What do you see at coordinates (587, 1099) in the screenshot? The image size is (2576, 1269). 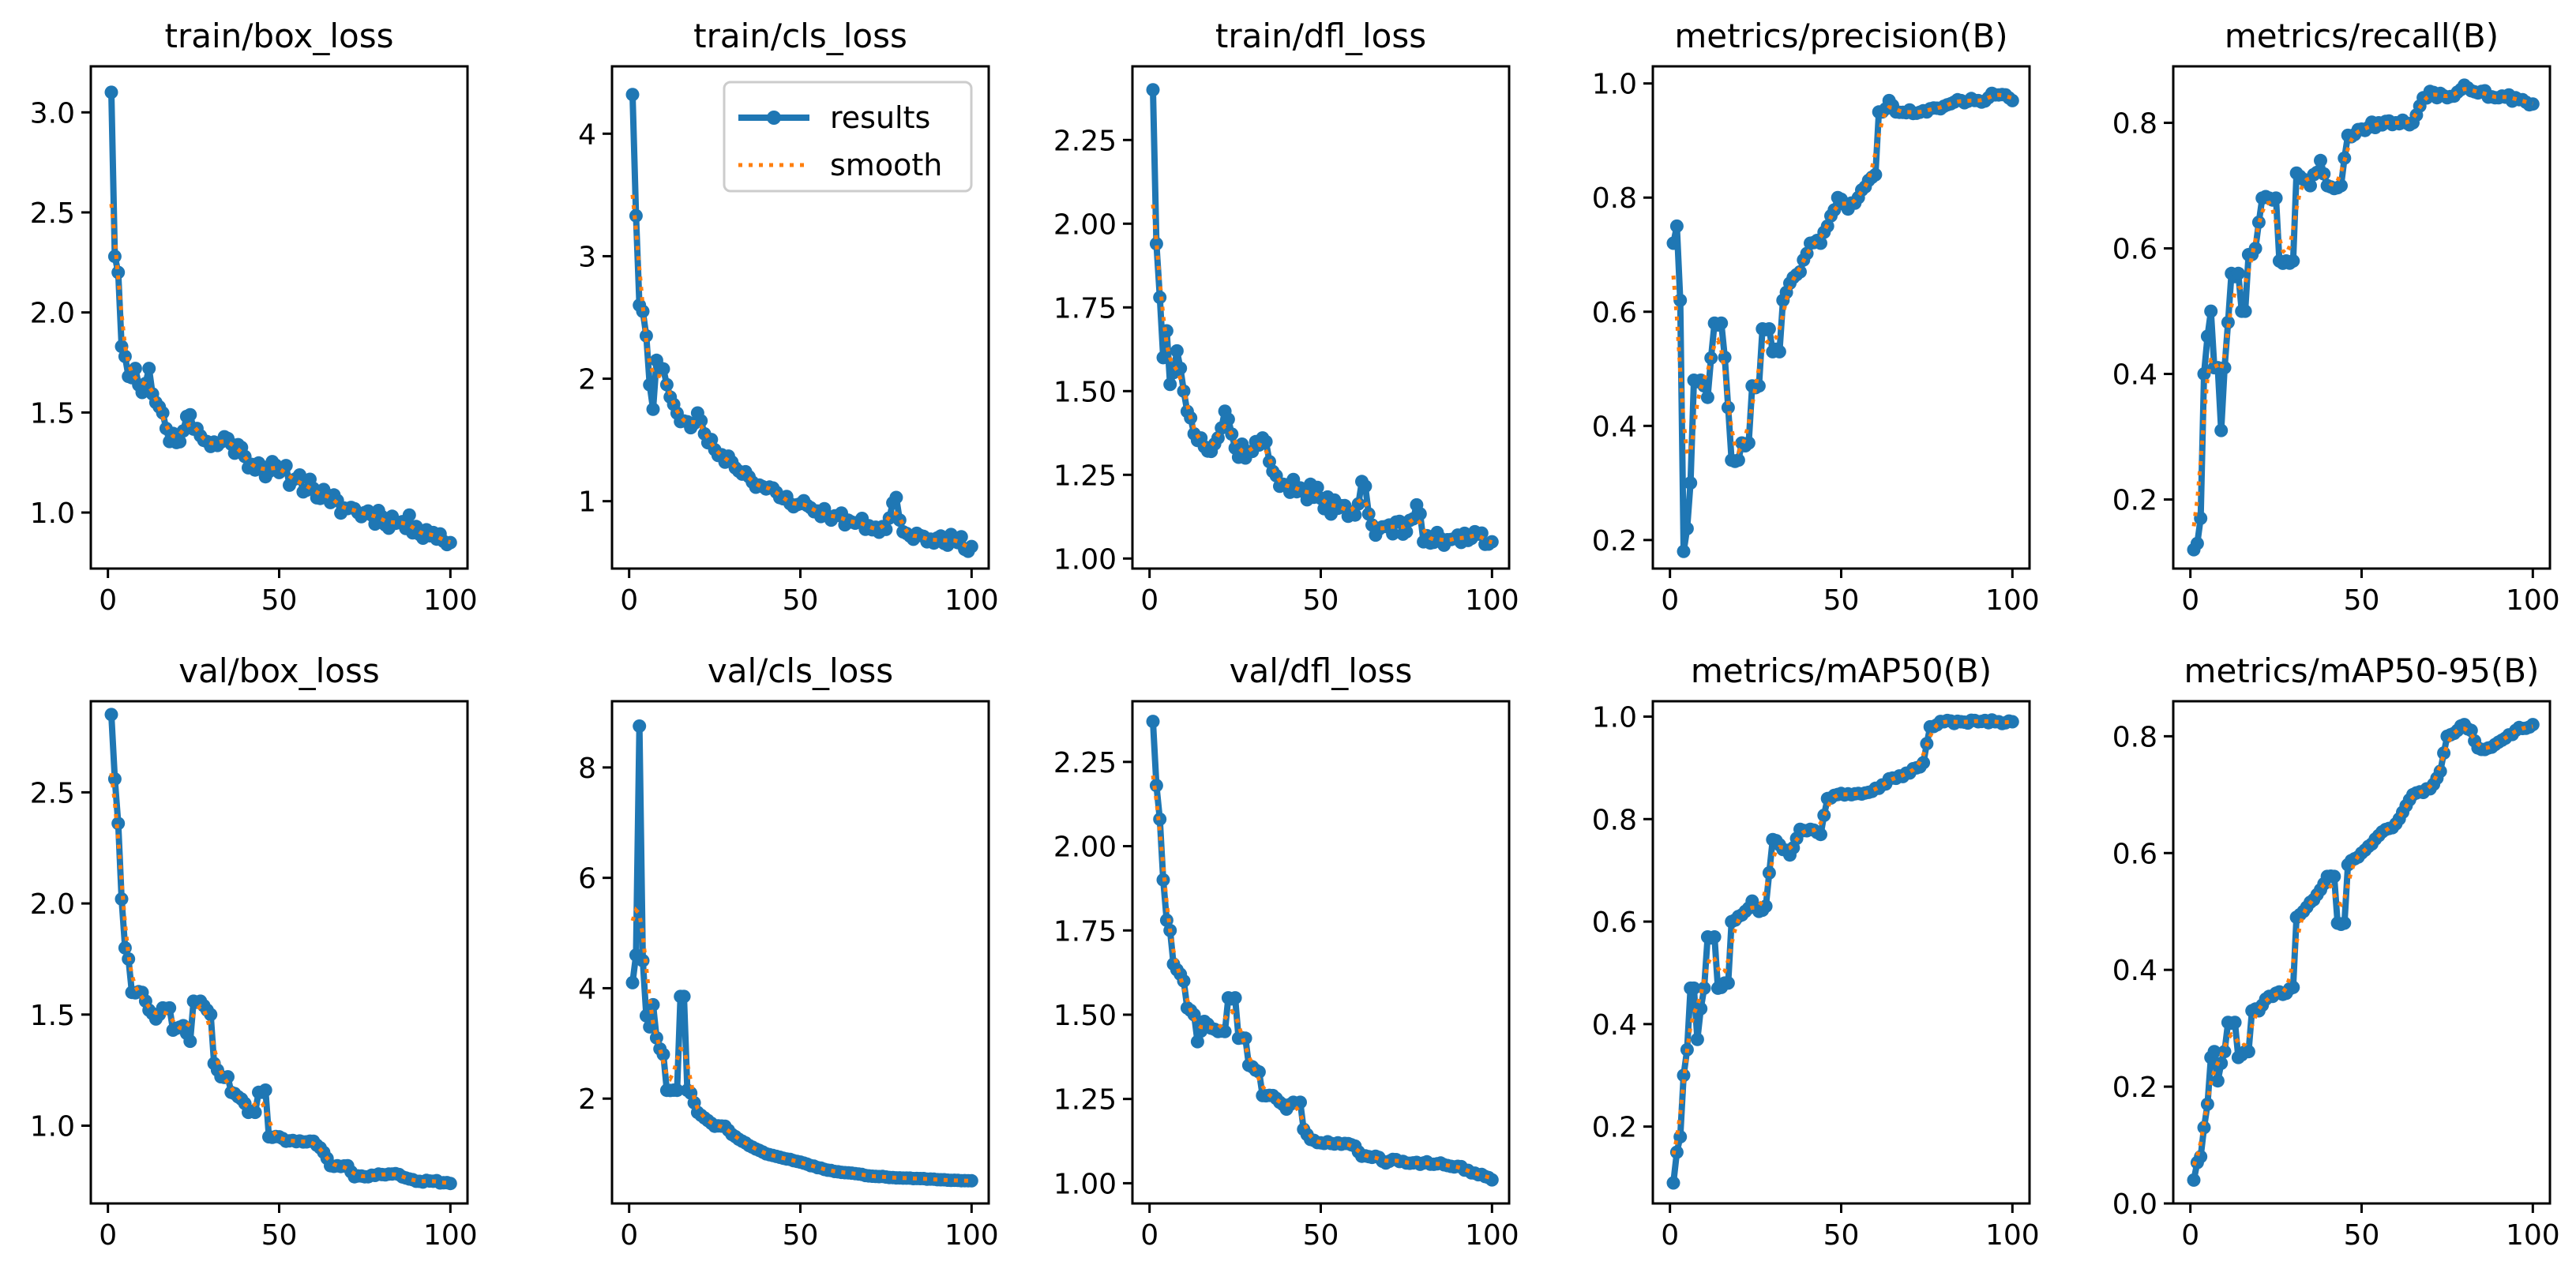 I see `y-tick-label: 2` at bounding box center [587, 1099].